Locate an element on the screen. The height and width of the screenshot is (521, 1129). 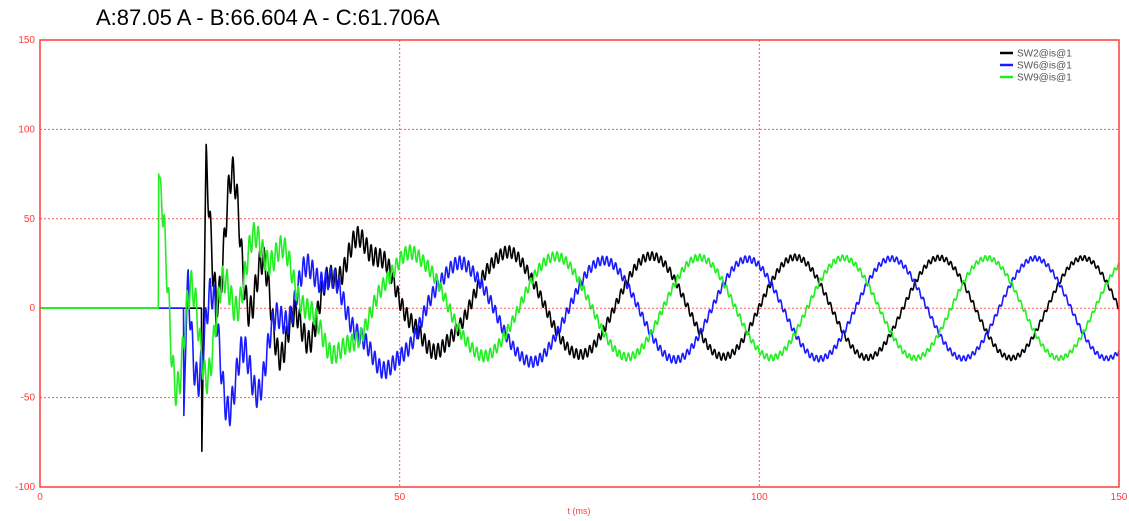
legend-label: SW2@is@1 is located at coordinates (1044, 54).